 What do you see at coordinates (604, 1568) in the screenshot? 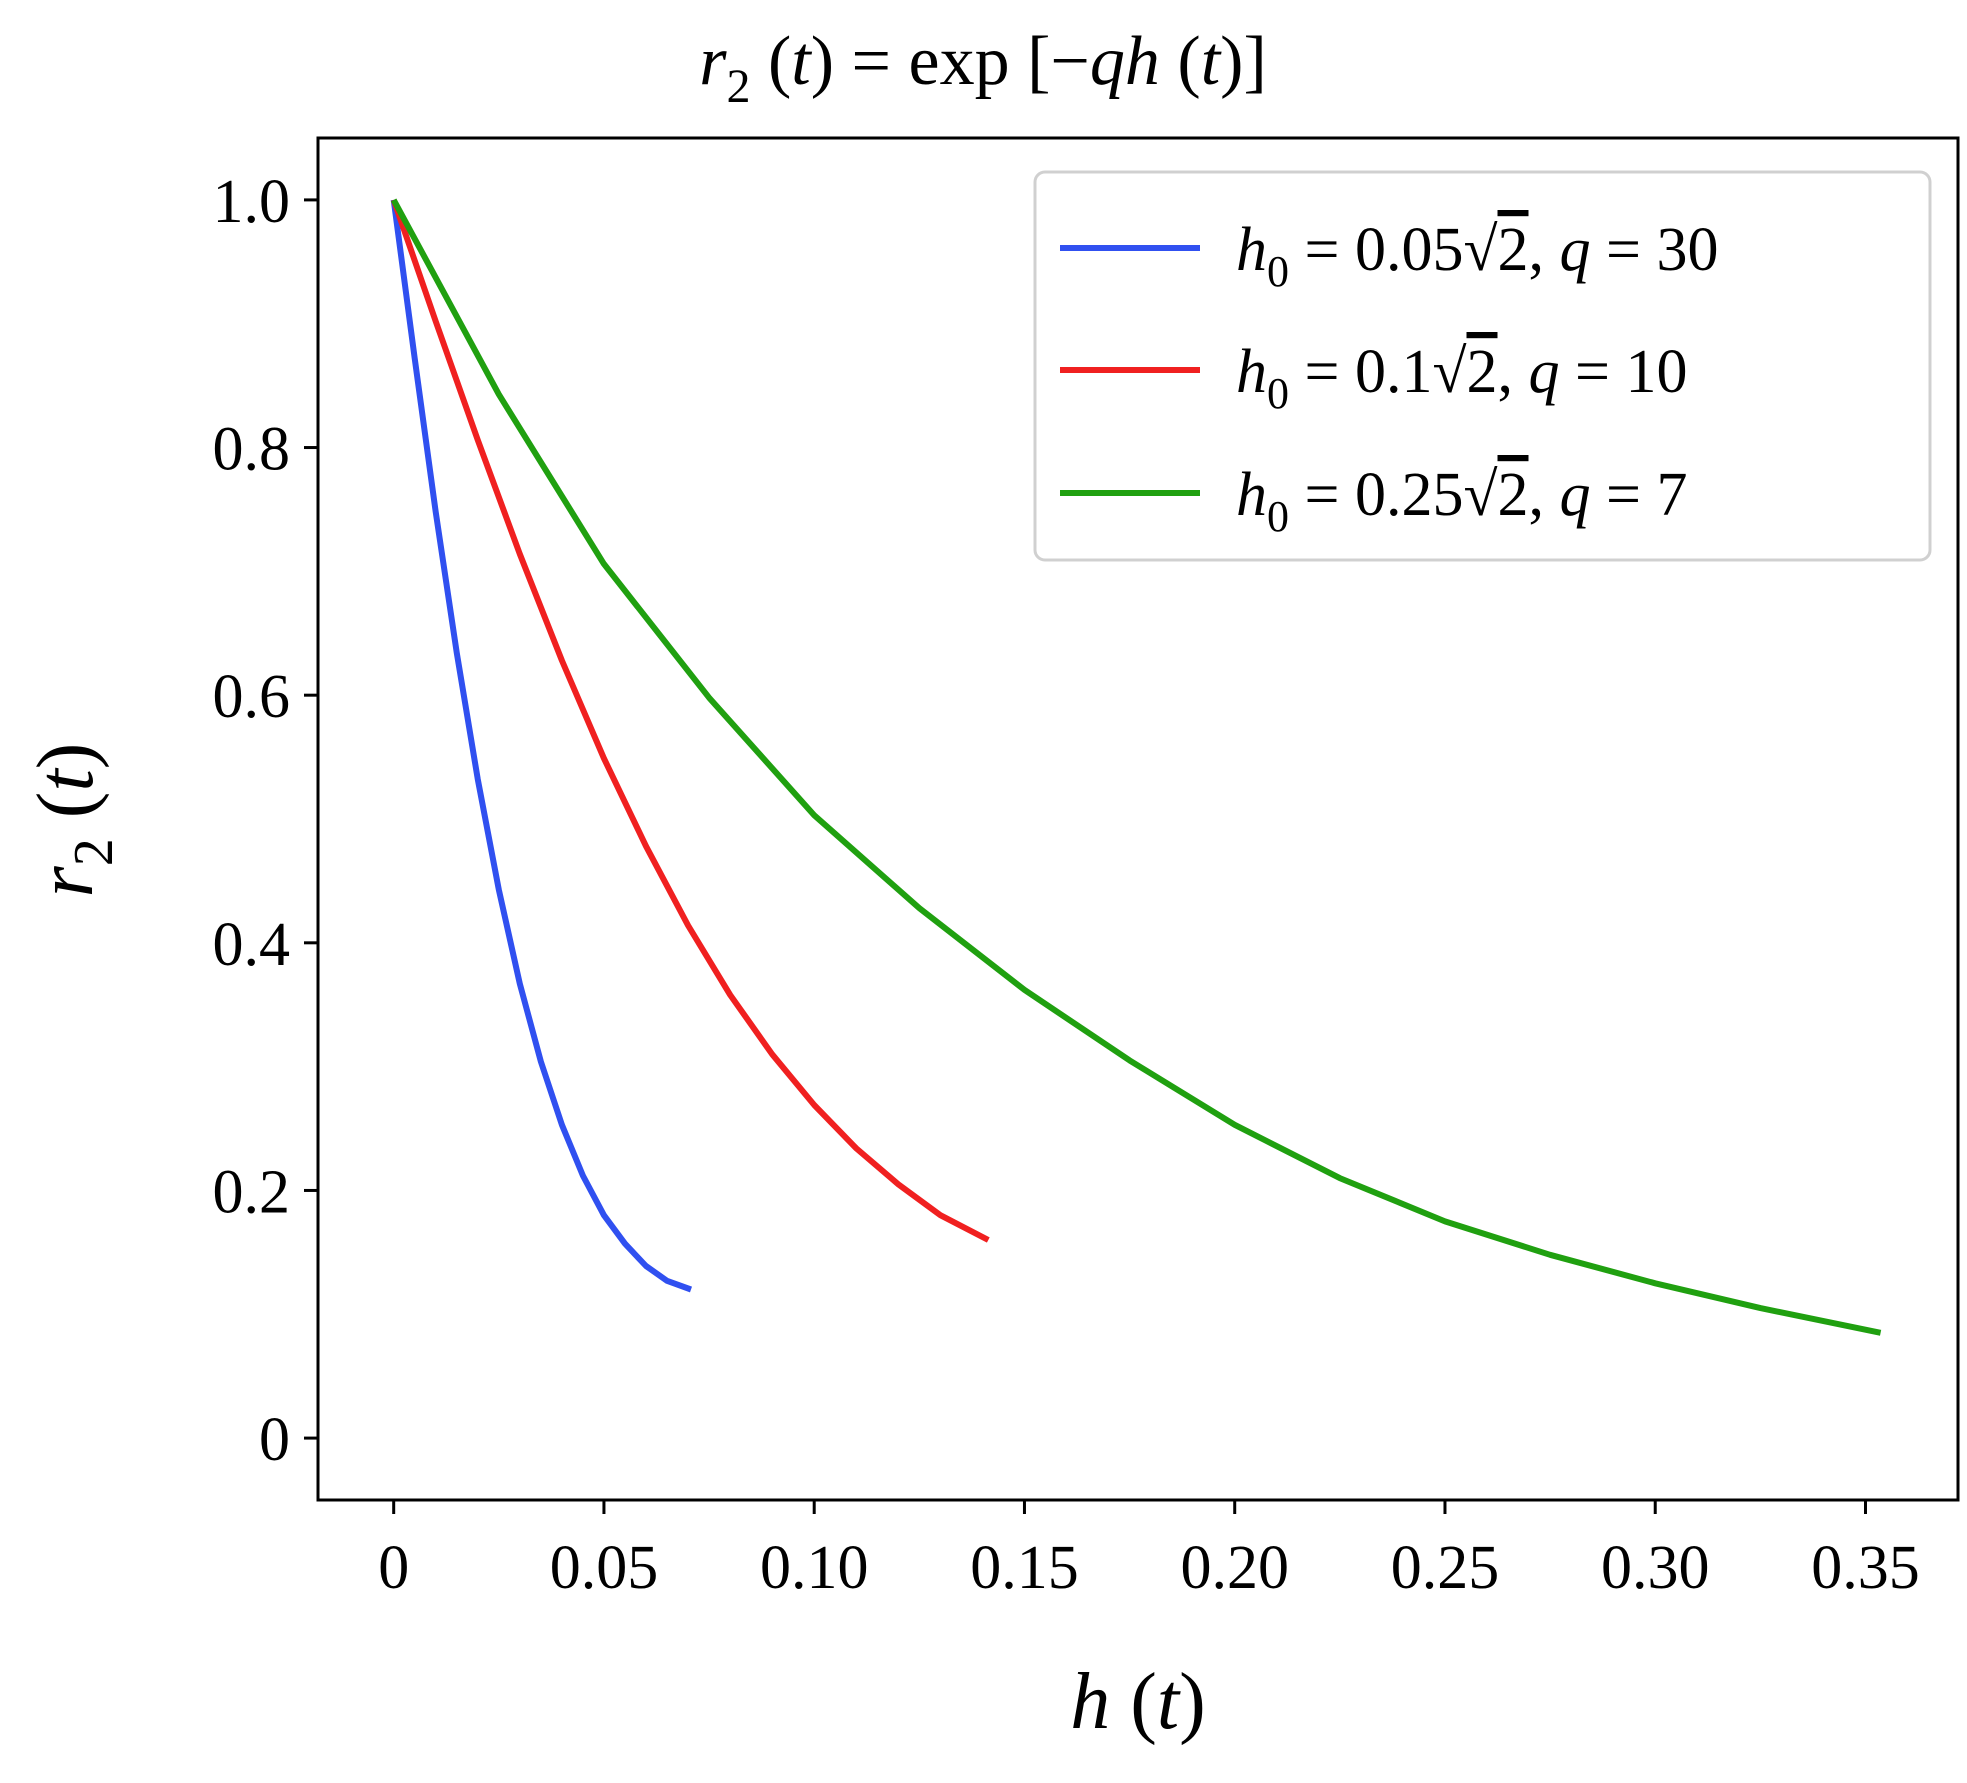
I see `x-tick-label: 0.05` at bounding box center [604, 1568].